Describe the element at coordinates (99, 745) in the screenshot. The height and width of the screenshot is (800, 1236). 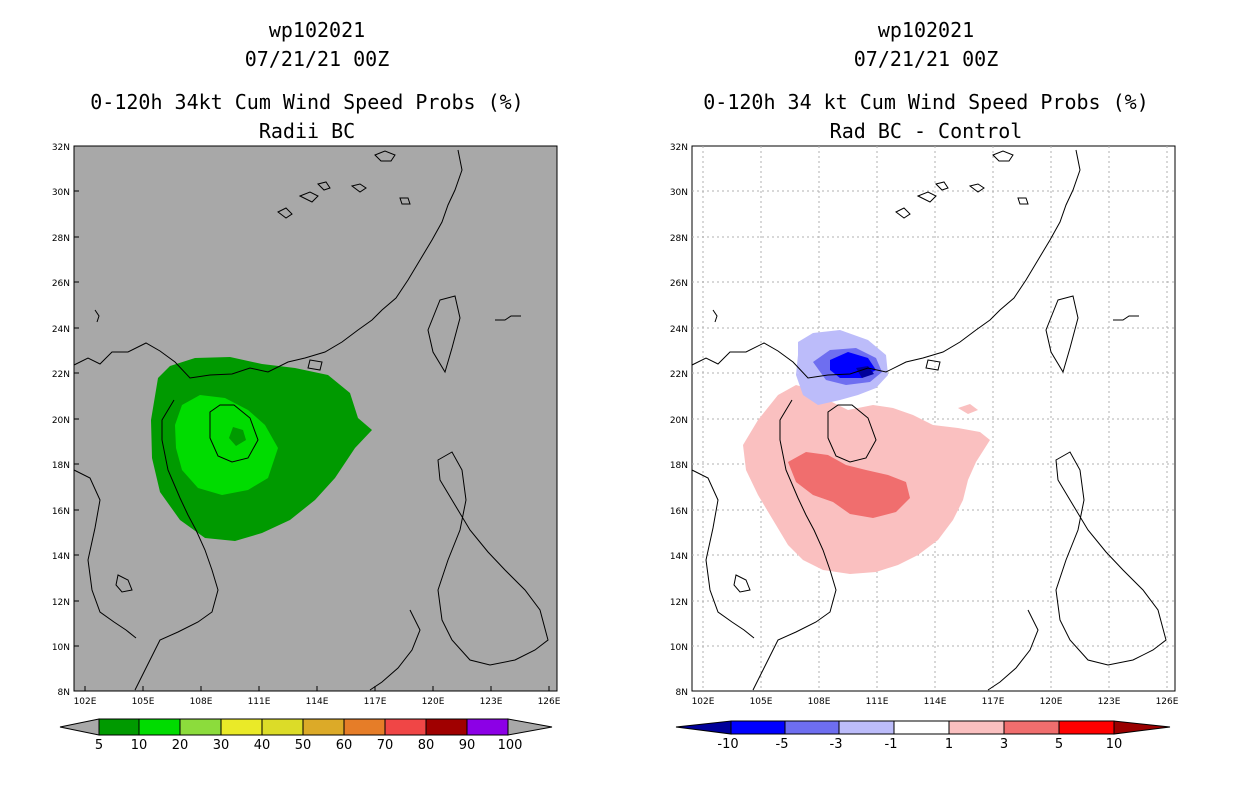
I see `left-legend-label-5: 5` at that location.